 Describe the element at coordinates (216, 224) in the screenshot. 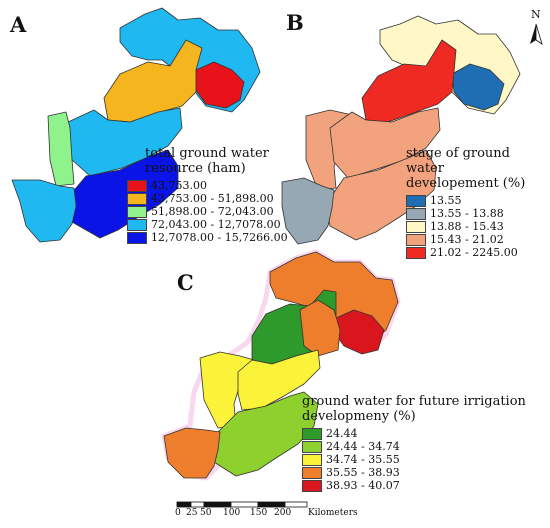

I see `legend-a-class-label: 72,043.00 - 12,7078.00` at that location.